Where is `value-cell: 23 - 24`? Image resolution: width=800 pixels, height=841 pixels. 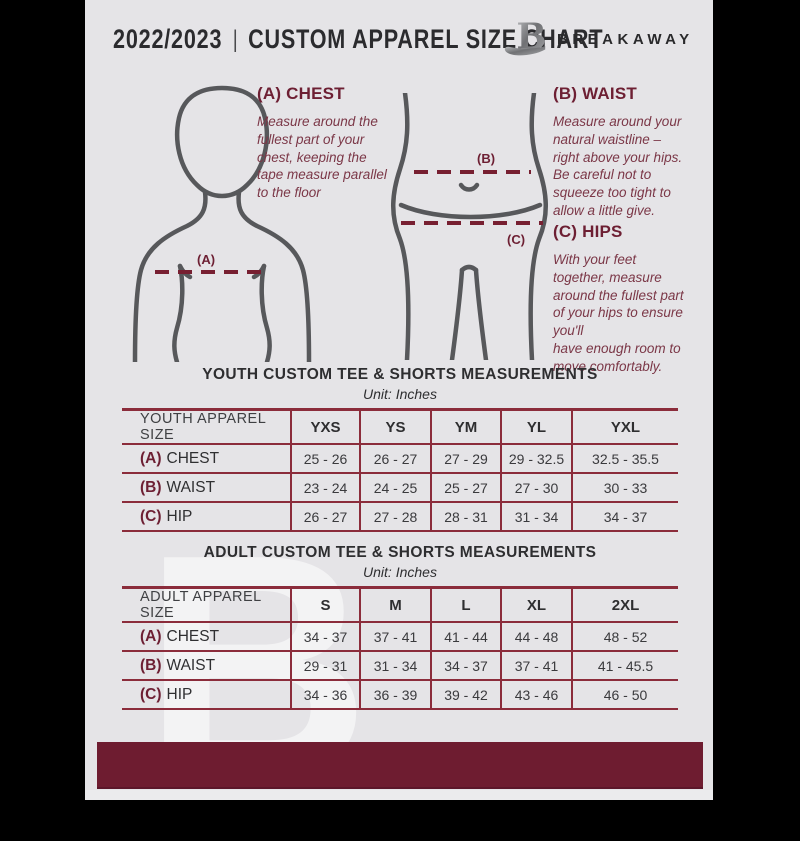
value-cell: 23 - 24 is located at coordinates (325, 488).